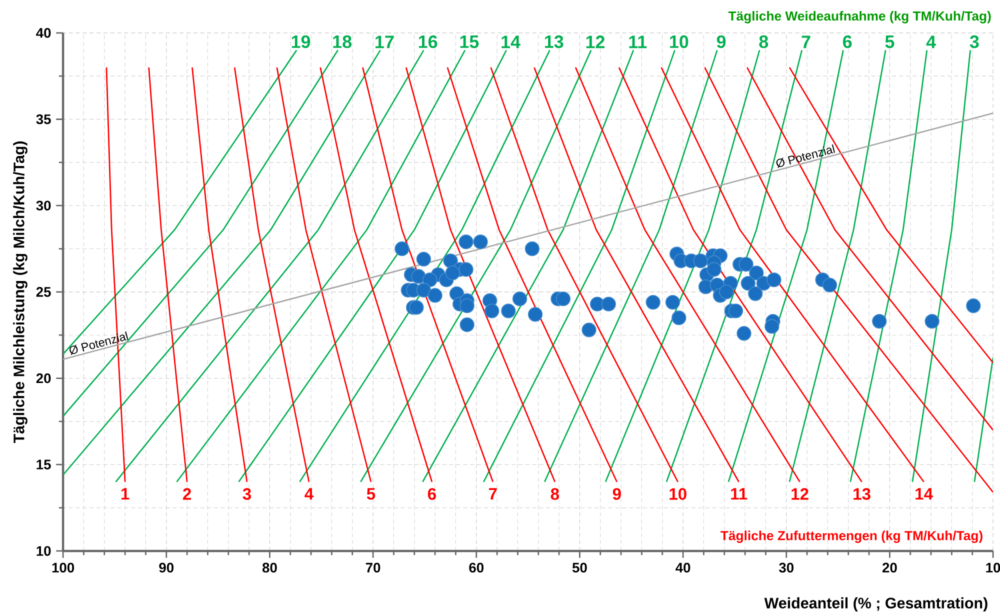 This screenshot has width=1000, height=614. I want to click on series-label: 18, so click(342, 41).